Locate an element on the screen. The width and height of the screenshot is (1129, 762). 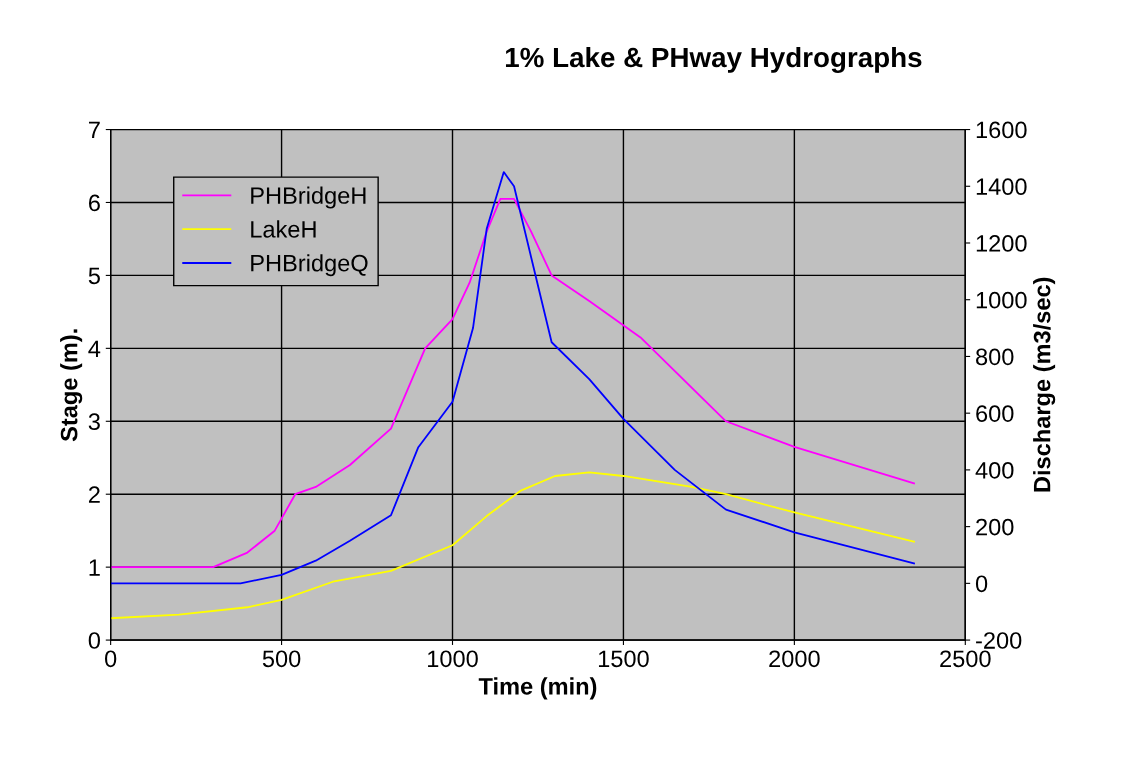
y-tick-label: 4 is located at coordinates (94, 348).